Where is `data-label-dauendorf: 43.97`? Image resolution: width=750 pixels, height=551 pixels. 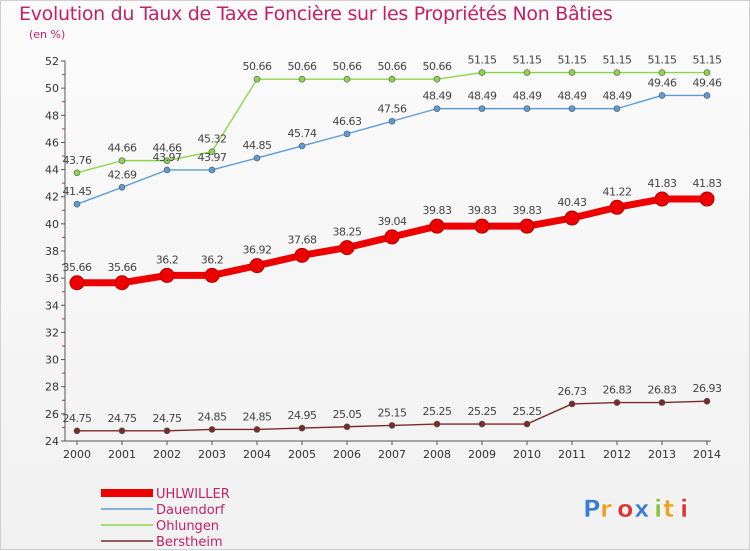 data-label-dauendorf: 43.97 is located at coordinates (167, 157).